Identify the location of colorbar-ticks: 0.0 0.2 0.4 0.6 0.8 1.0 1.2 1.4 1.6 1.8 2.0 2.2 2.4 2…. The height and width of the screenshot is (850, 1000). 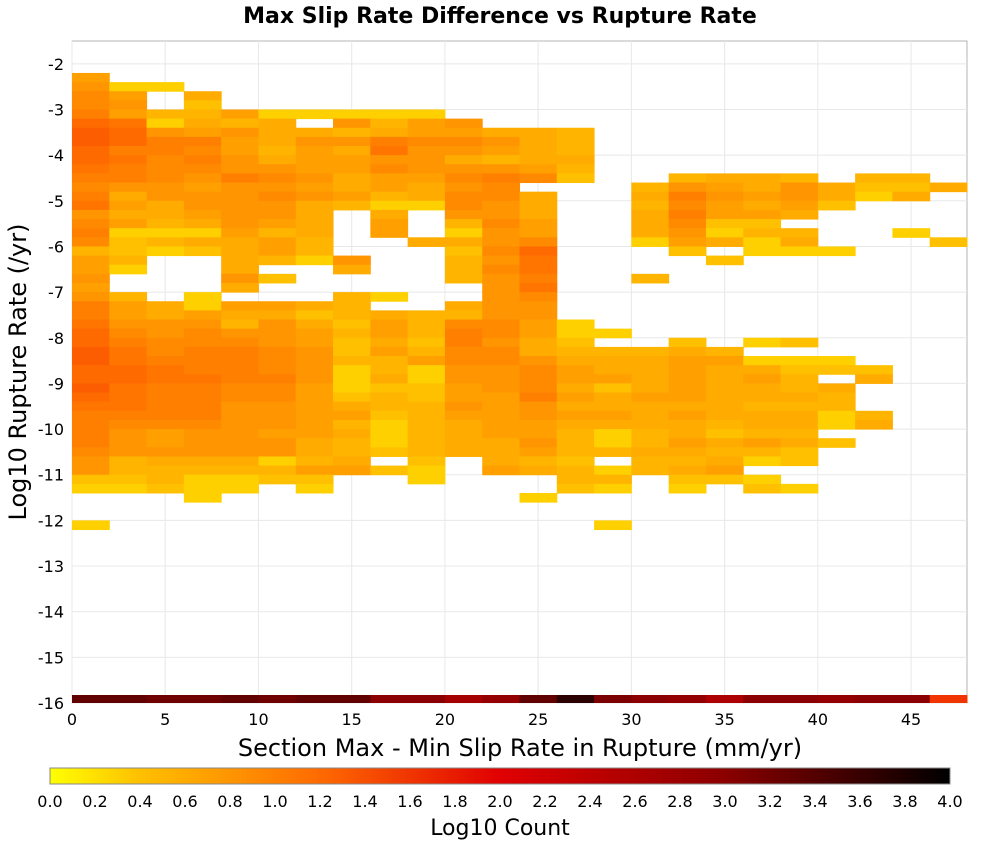
(499, 801).